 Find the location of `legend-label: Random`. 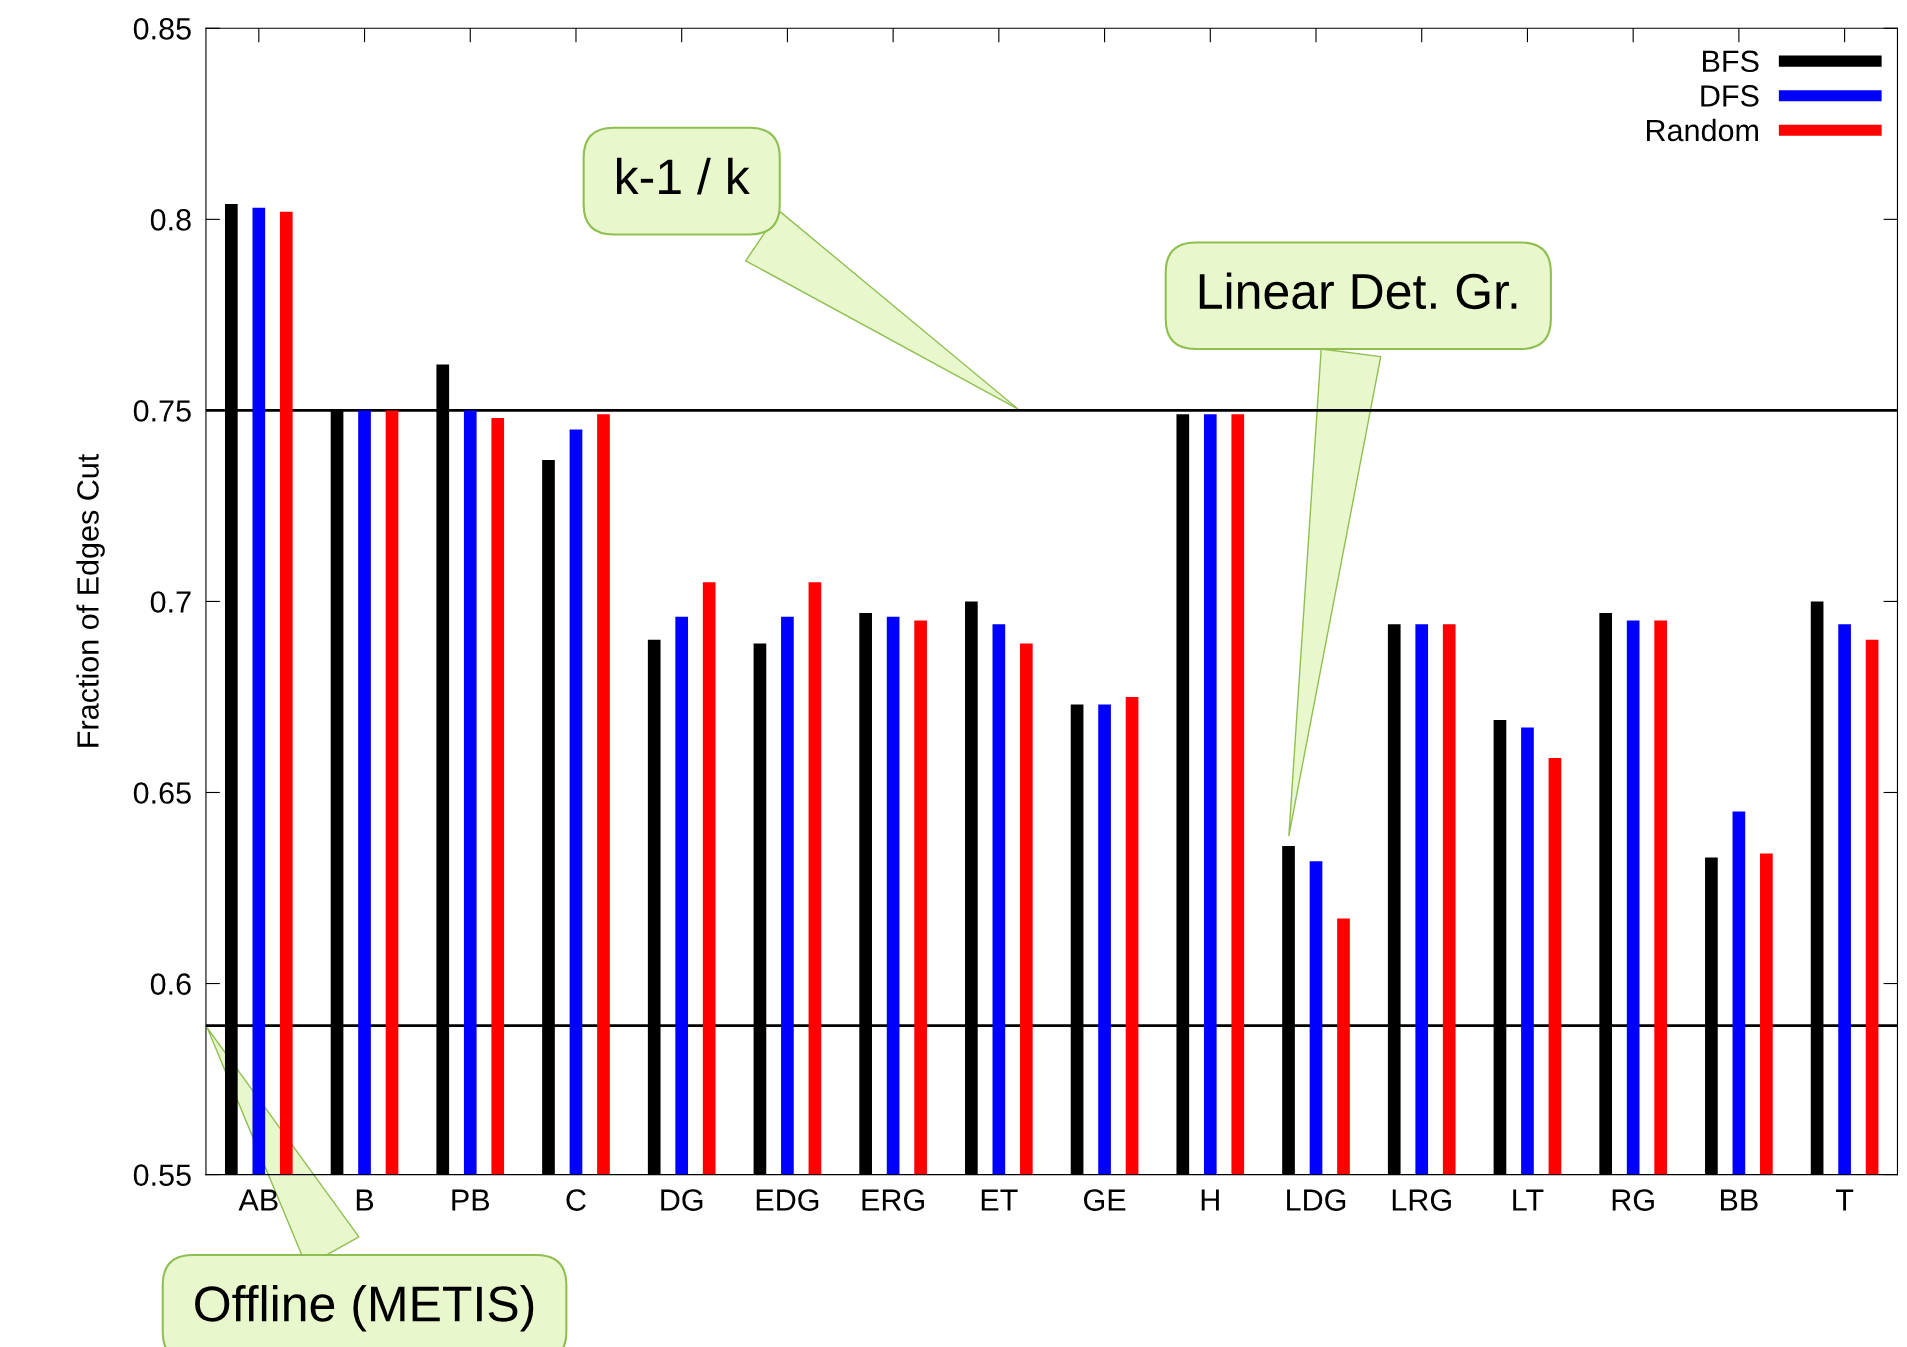

legend-label: Random is located at coordinates (1702, 130).